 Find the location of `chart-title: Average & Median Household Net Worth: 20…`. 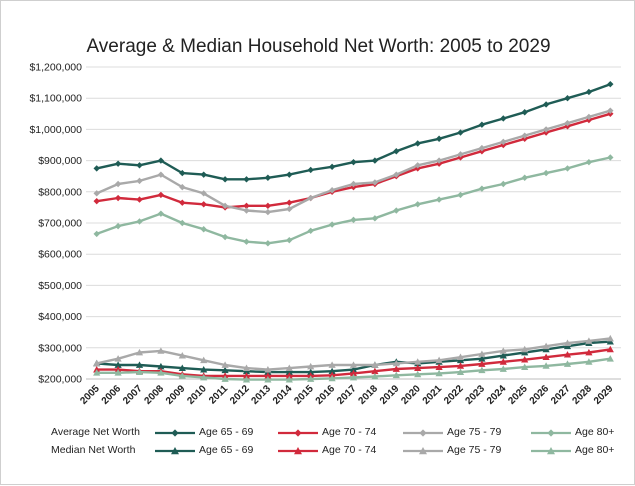

chart-title: Average & Median Household Net Worth: 20… is located at coordinates (318, 46).